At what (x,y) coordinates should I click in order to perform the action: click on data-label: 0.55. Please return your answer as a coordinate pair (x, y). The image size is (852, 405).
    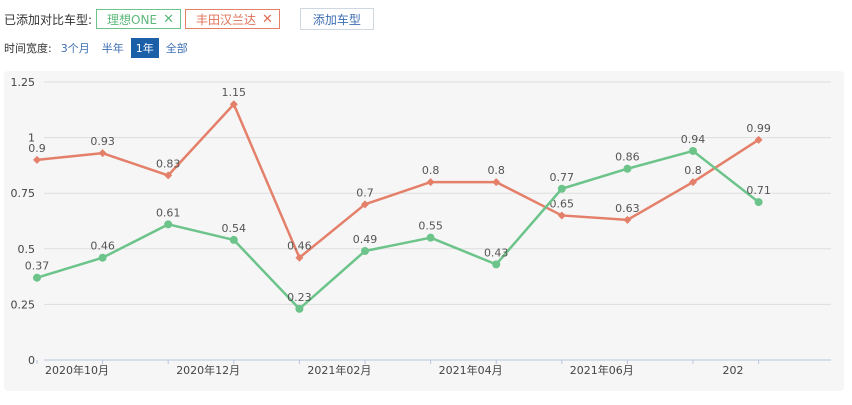
    Looking at the image, I should click on (430, 226).